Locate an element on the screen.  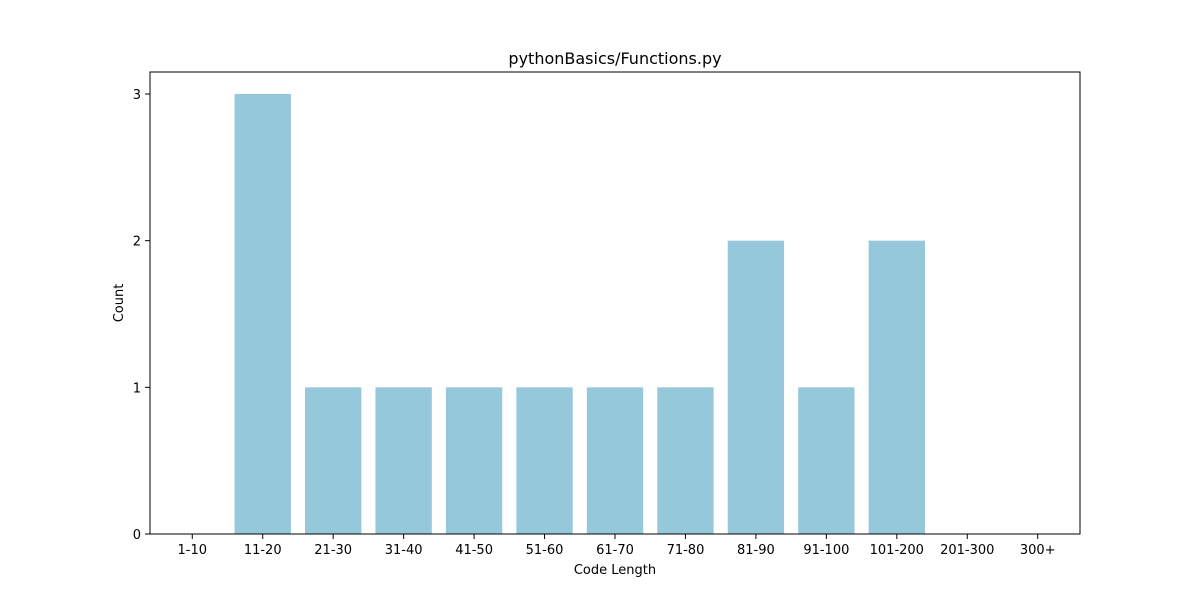
chart-title: pythonBasics/Functions.py is located at coordinates (614, 58).